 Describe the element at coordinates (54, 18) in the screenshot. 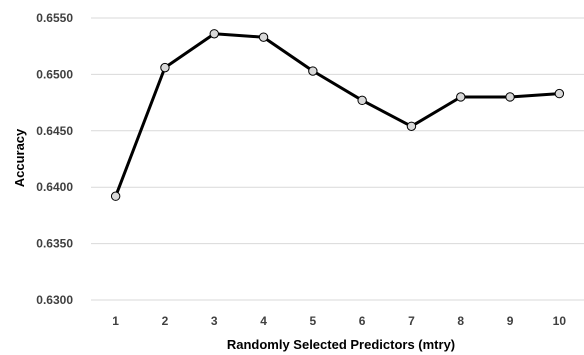

I see `y-tick-label: 0.6550` at that location.